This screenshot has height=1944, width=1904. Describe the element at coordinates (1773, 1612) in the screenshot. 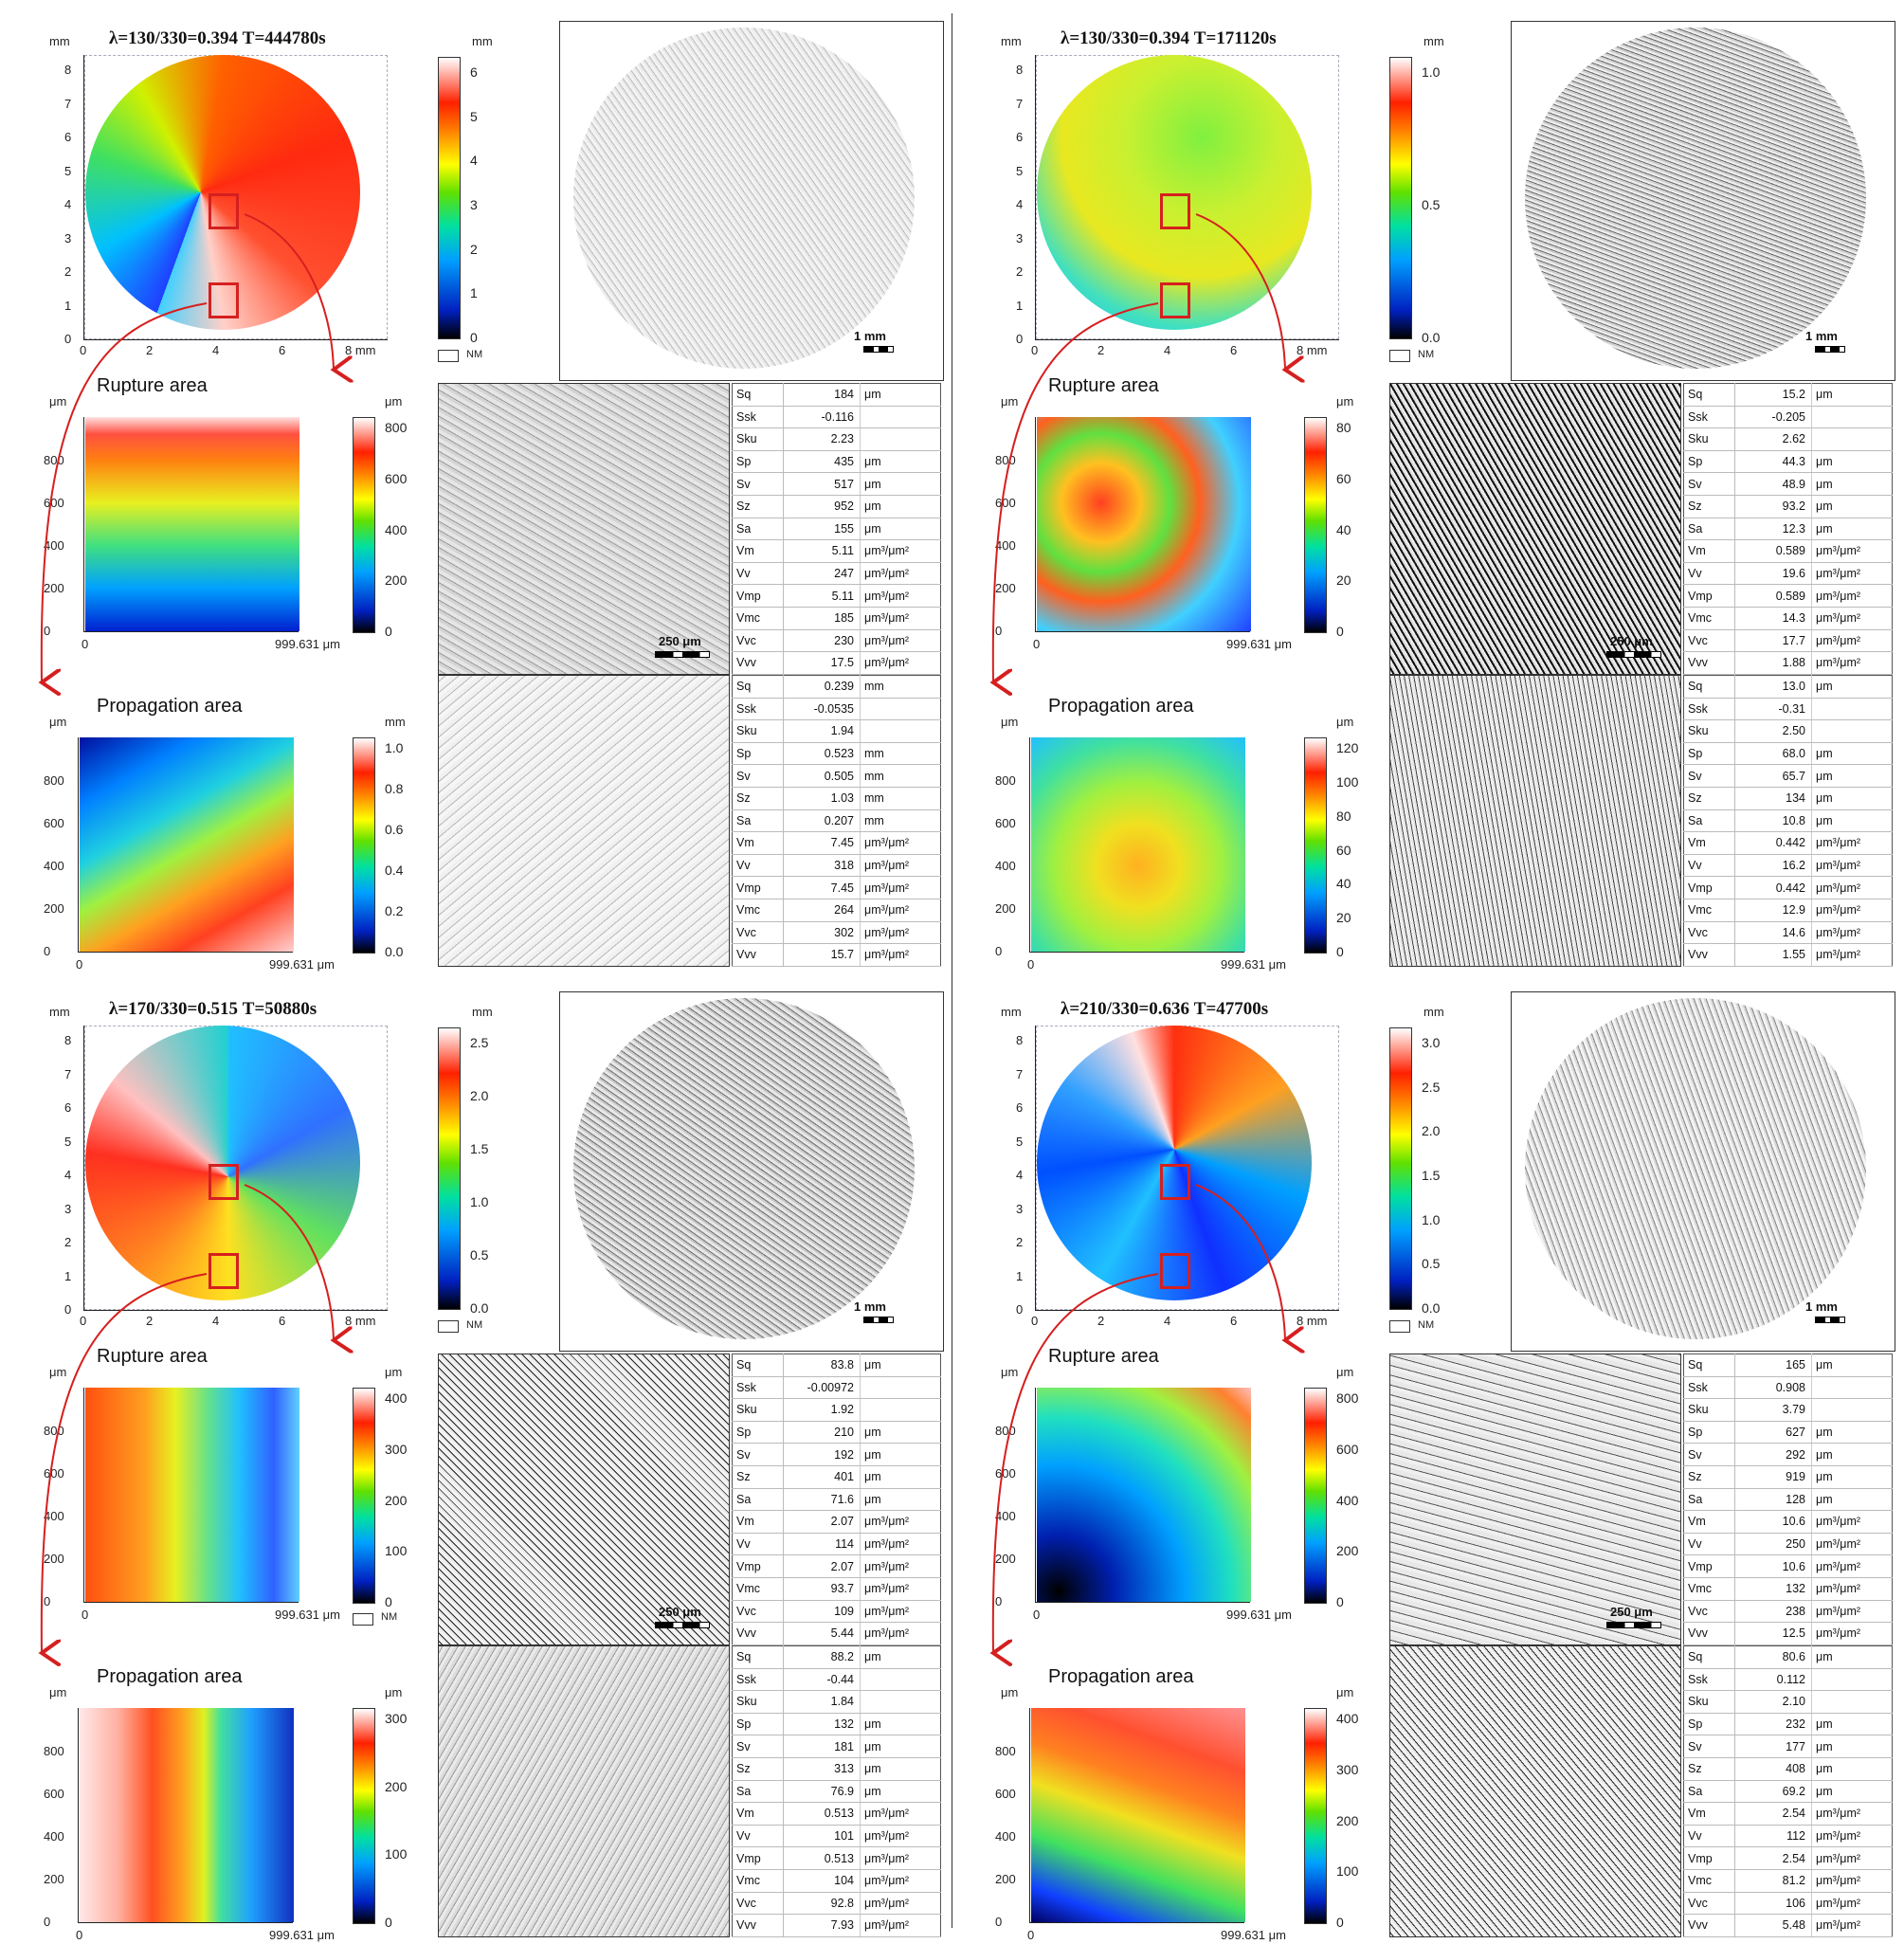

I see `parameter-value: 238` at that location.